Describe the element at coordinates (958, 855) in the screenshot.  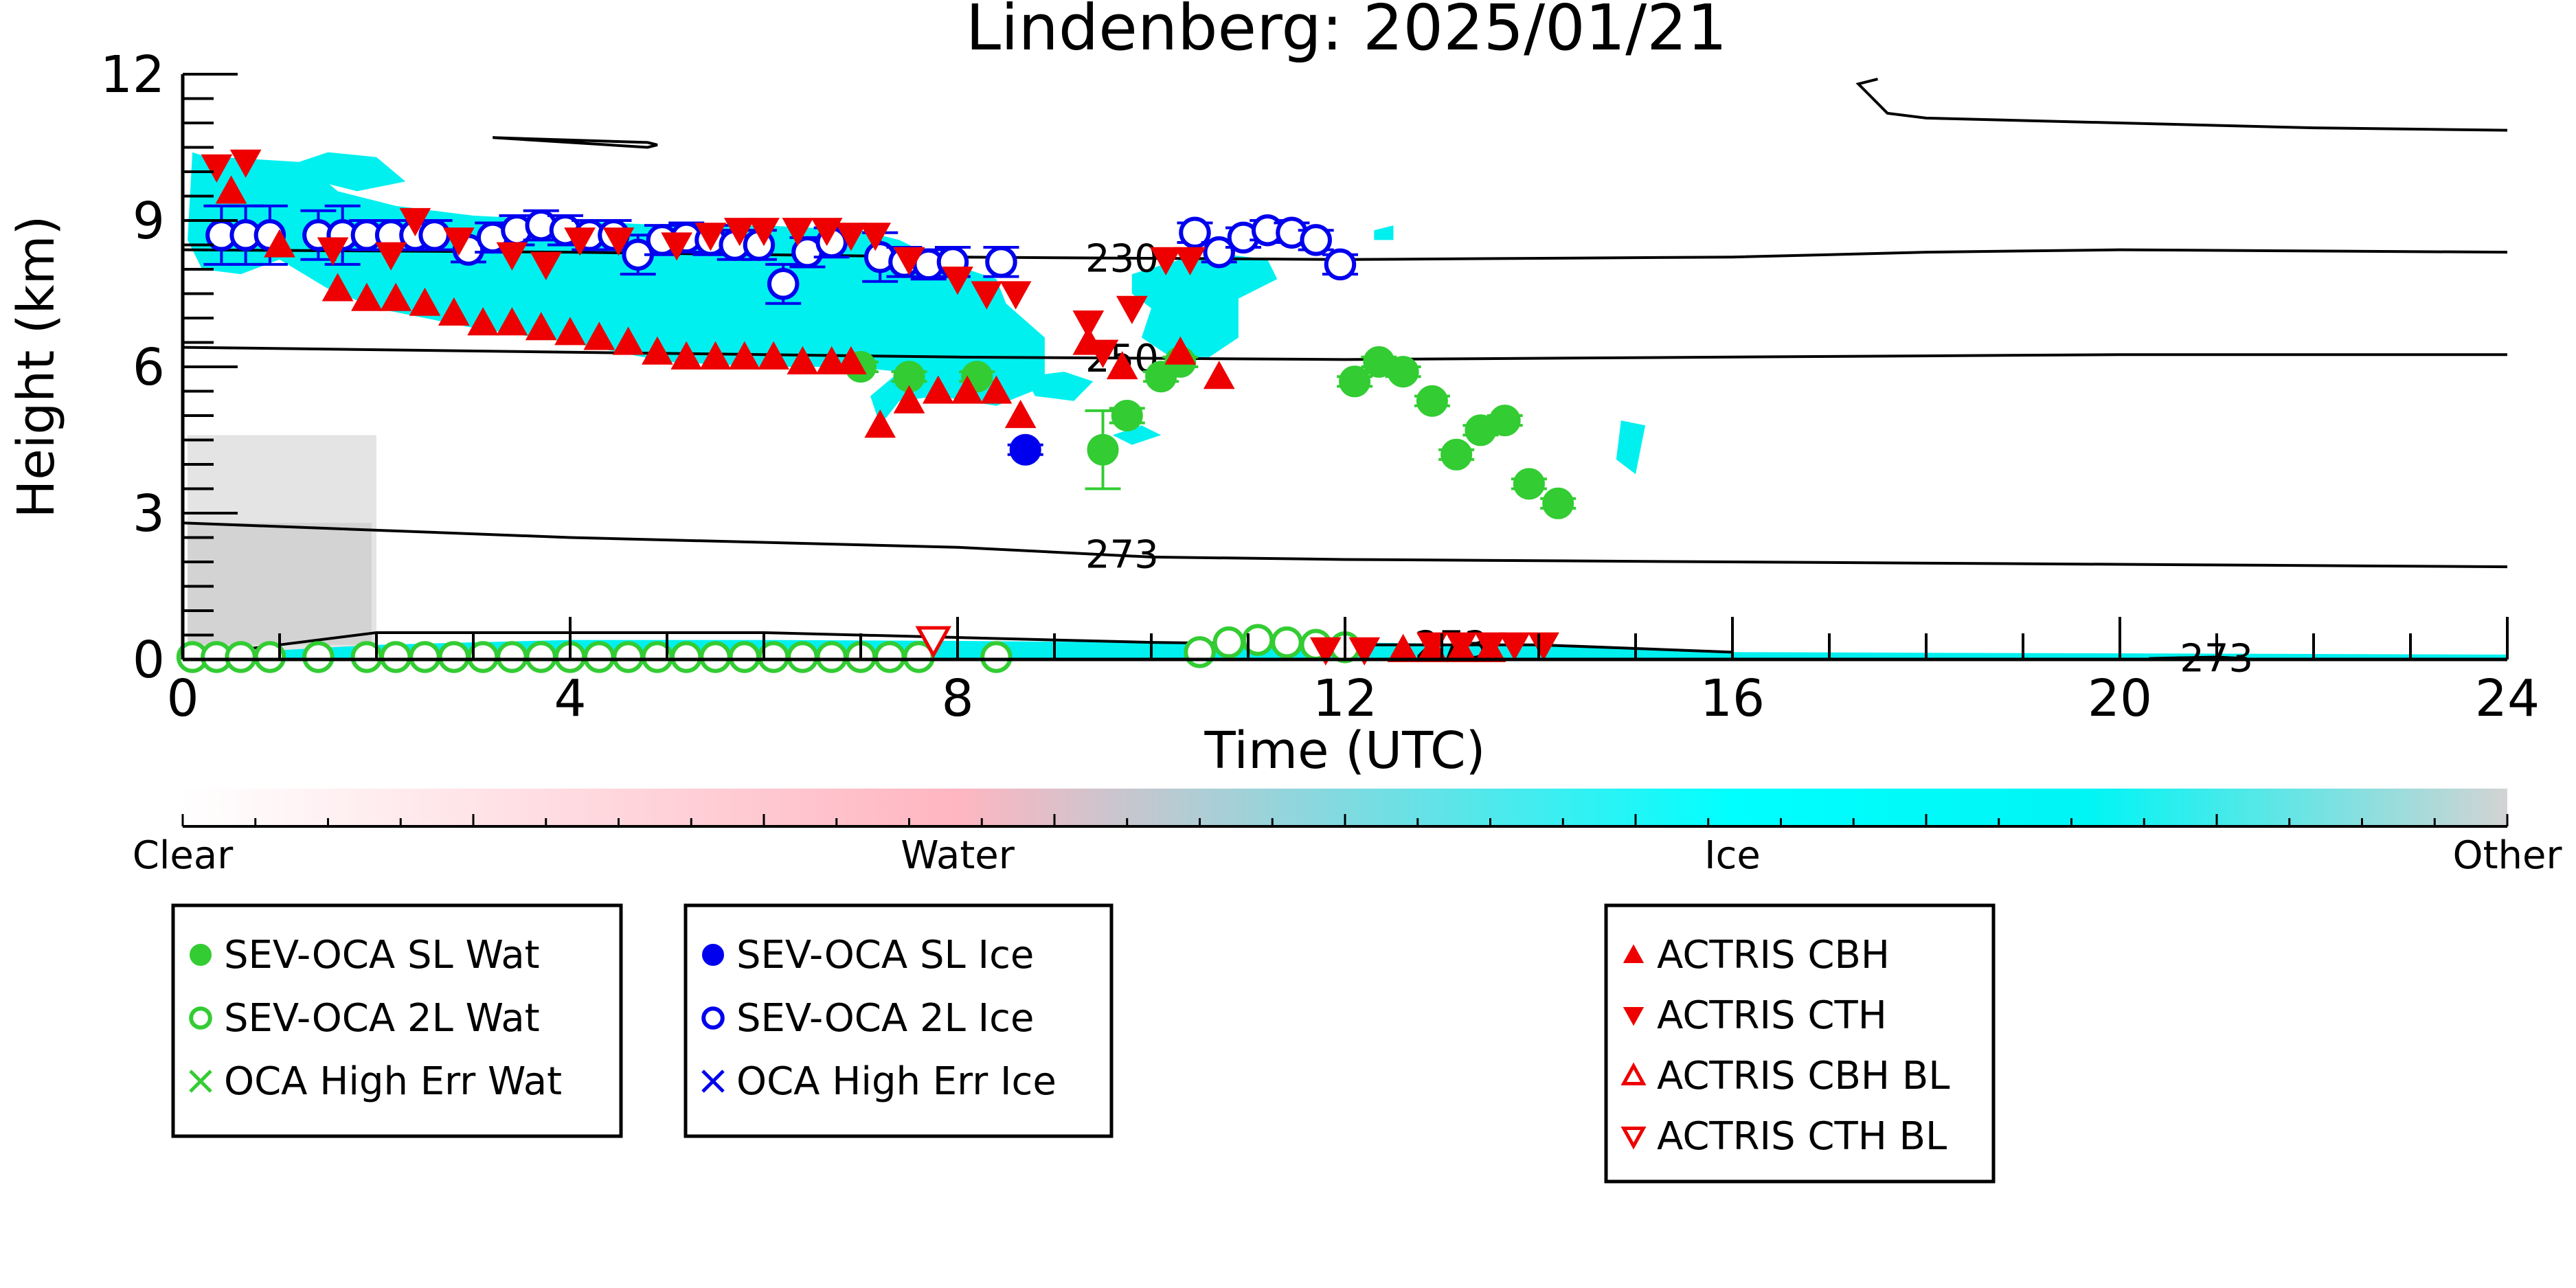
I see `colorbar-label: Water` at that location.